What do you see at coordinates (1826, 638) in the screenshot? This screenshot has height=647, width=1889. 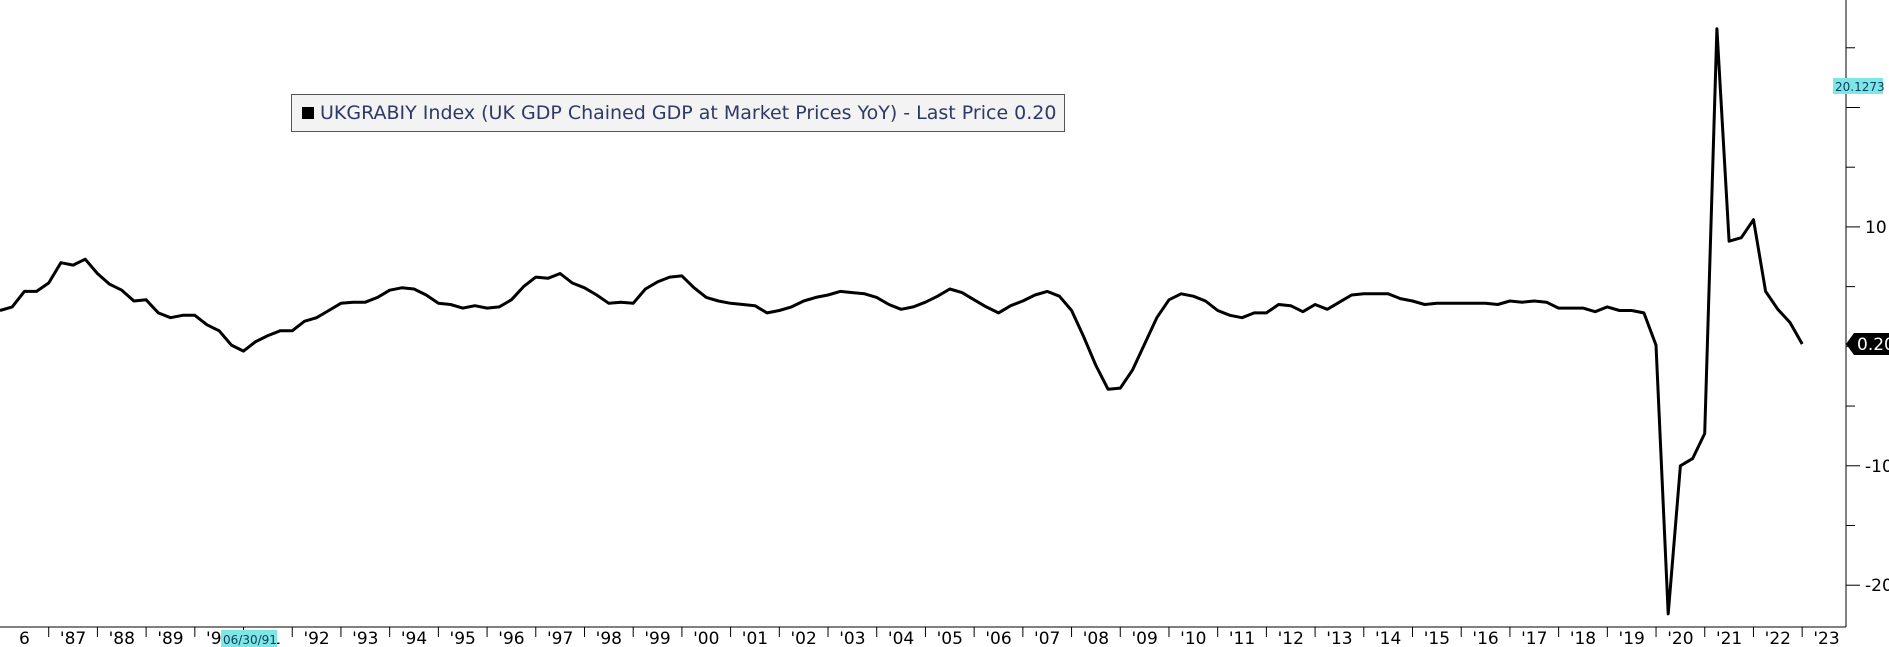 I see `x-tick-label: '23` at bounding box center [1826, 638].